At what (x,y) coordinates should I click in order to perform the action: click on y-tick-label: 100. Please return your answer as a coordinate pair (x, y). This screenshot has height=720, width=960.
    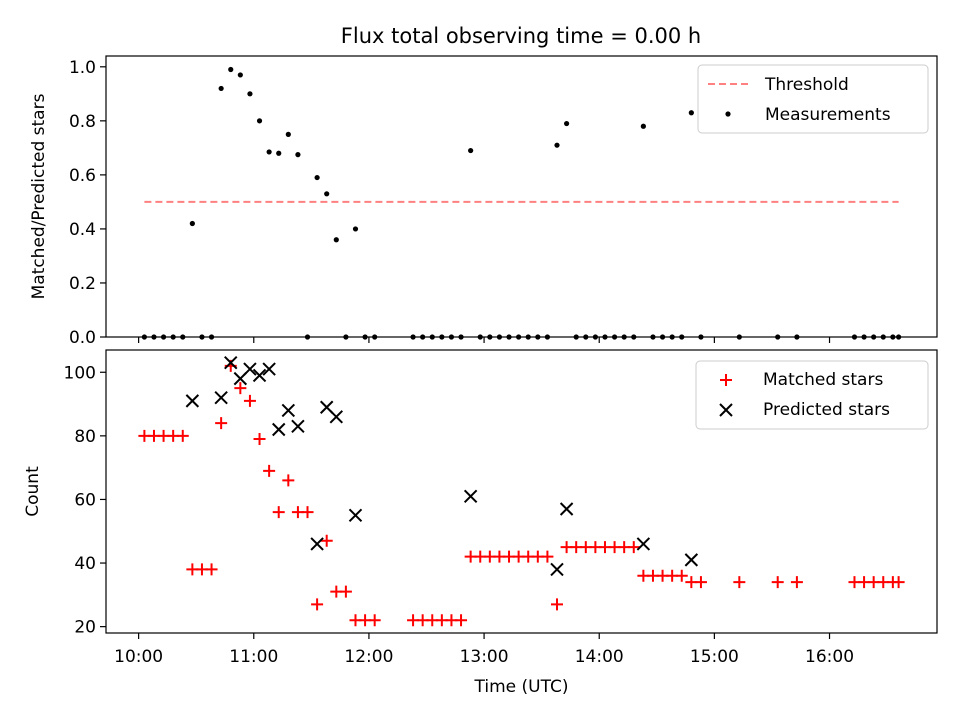
    Looking at the image, I should click on (80, 373).